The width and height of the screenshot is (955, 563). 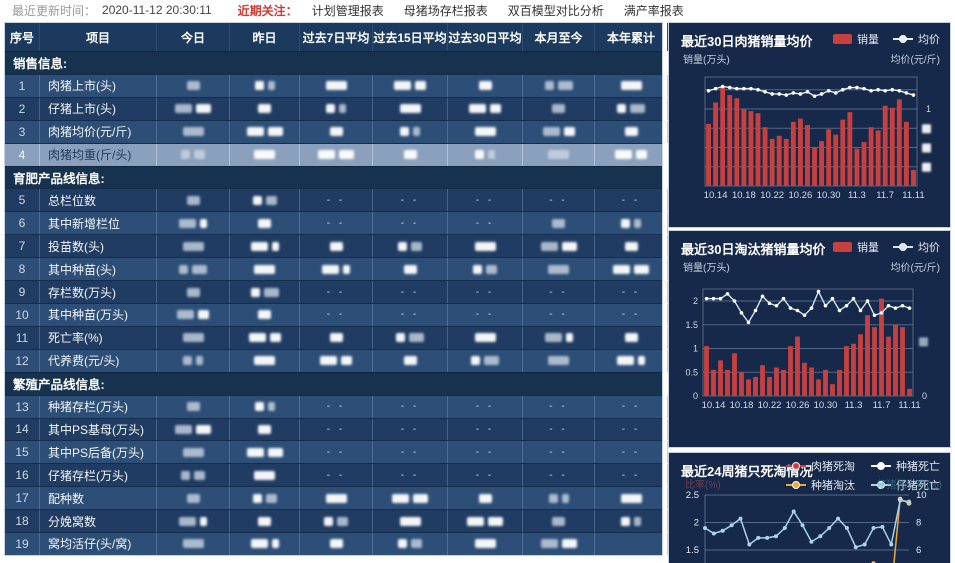 I want to click on report-links: 计划管理报表 母猪场存栏报表 双百模型对比分析 满产率报表, so click(x=508, y=10).